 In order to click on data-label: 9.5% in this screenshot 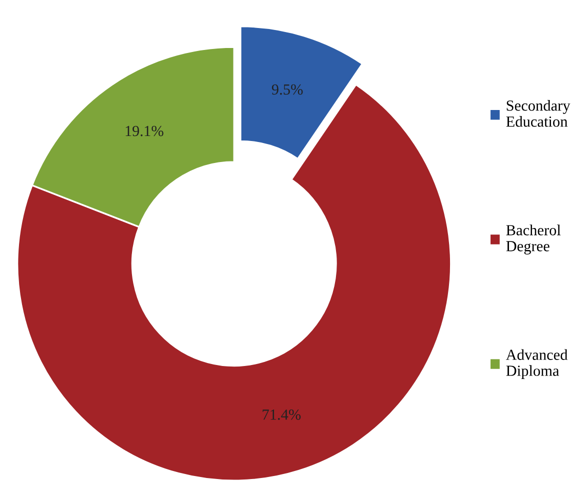, I will do `click(287, 89)`.